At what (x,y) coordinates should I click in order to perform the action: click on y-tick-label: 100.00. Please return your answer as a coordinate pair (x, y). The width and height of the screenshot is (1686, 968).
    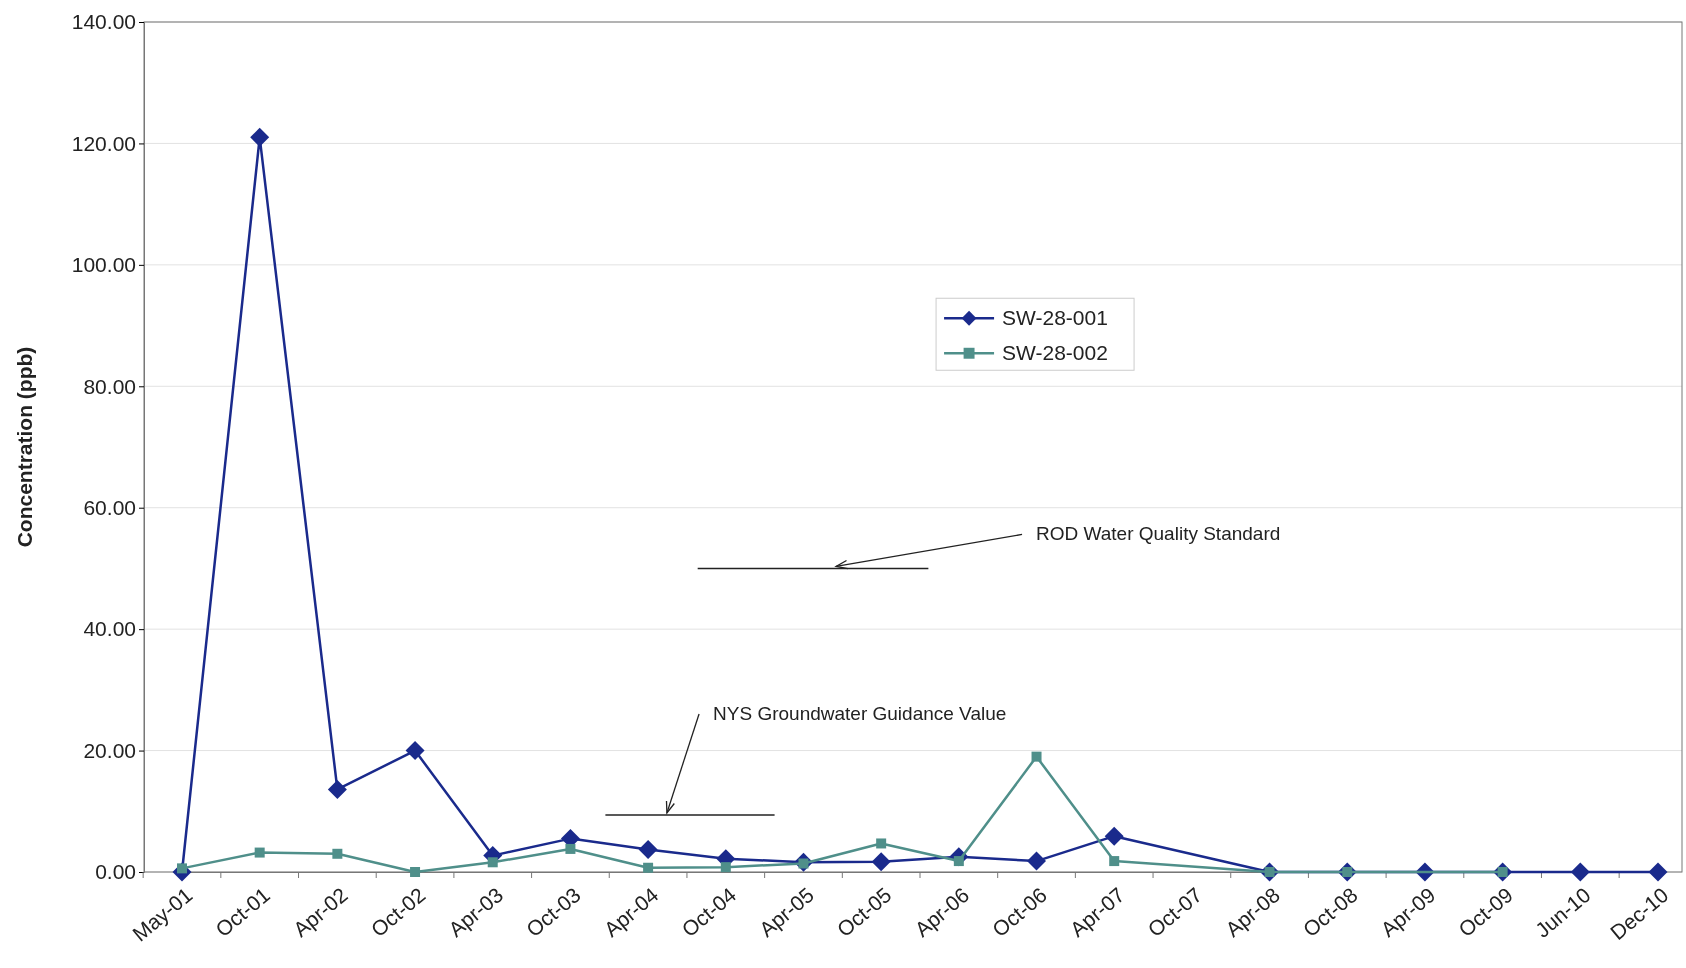
    Looking at the image, I should click on (103, 265).